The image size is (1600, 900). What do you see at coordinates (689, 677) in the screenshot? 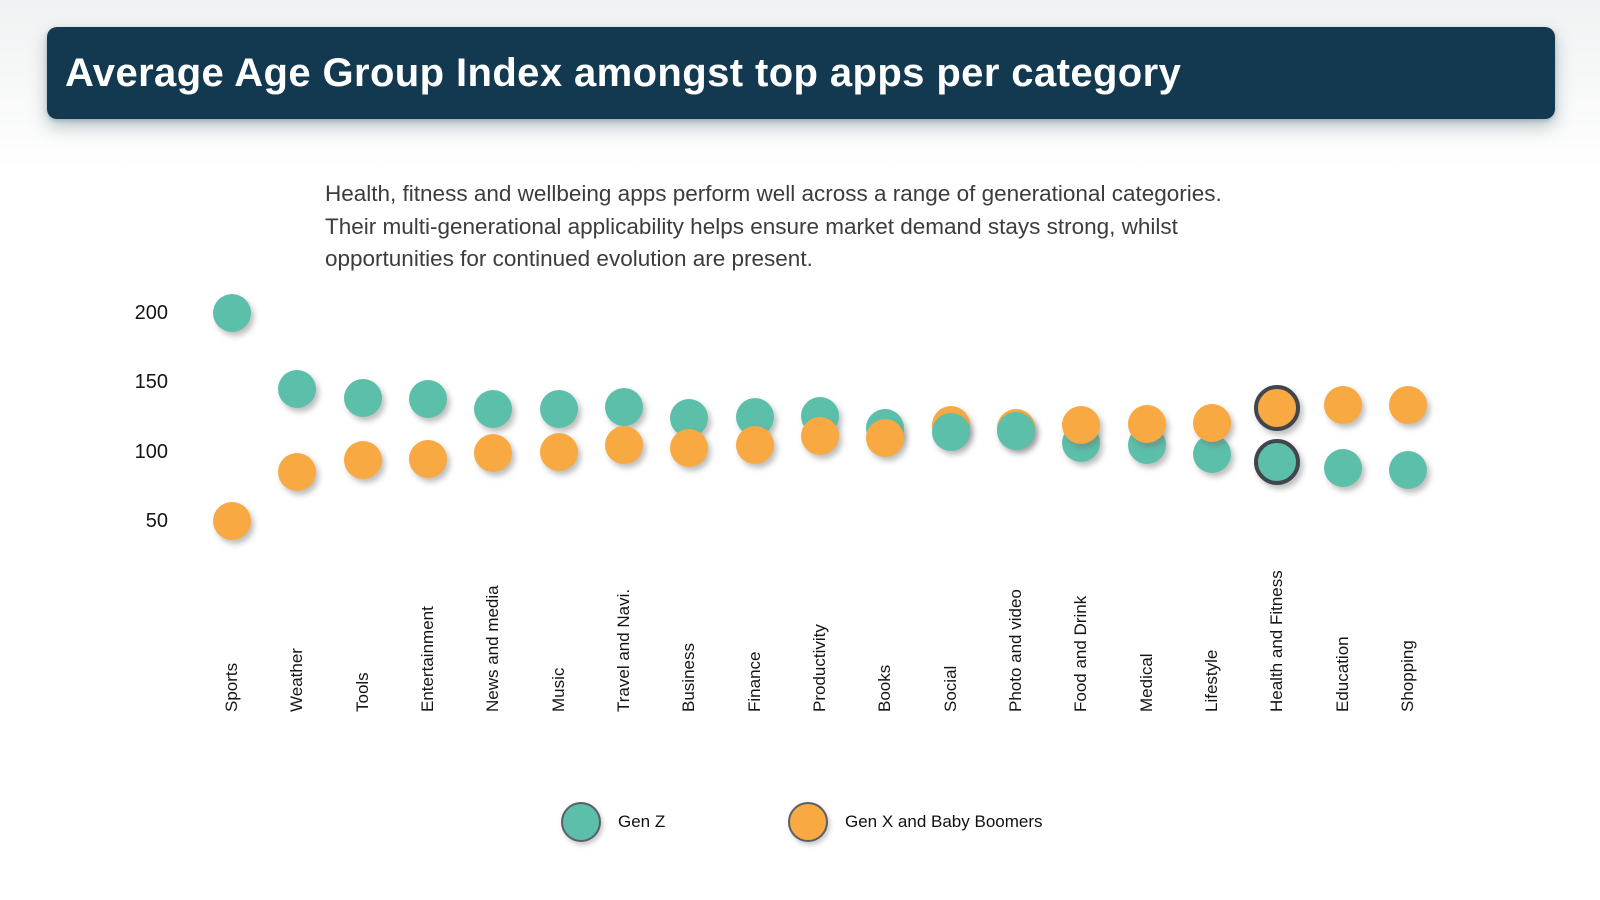
I see `x-axis-label-business: Business` at bounding box center [689, 677].